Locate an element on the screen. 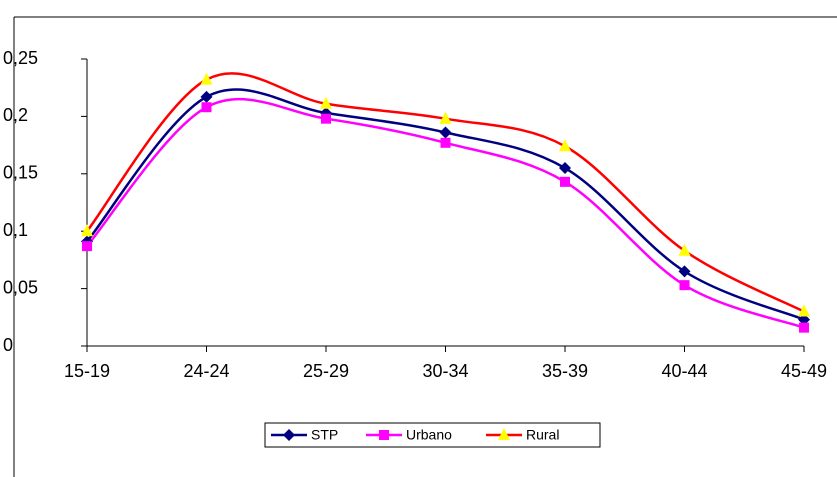 The width and height of the screenshot is (837, 477). x-tick-label: 25-29 is located at coordinates (326, 371).